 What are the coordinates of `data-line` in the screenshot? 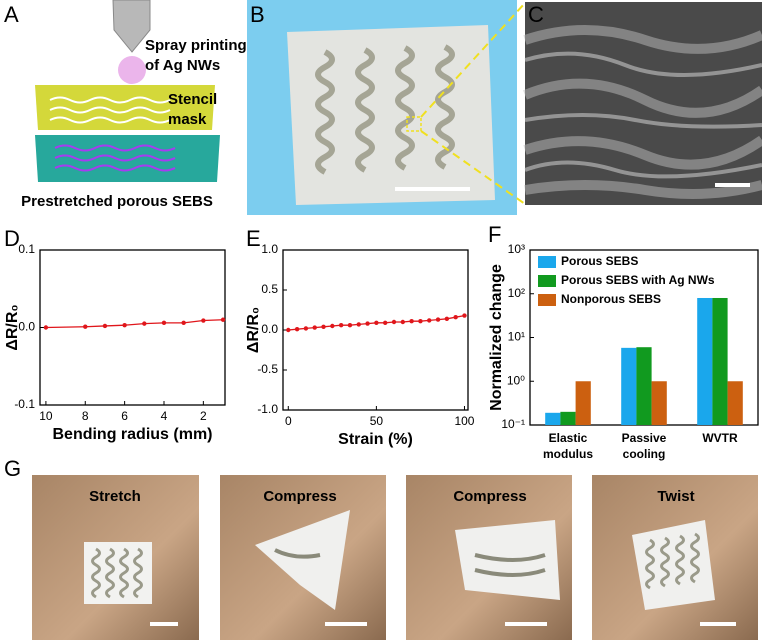 It's located at (134, 324).